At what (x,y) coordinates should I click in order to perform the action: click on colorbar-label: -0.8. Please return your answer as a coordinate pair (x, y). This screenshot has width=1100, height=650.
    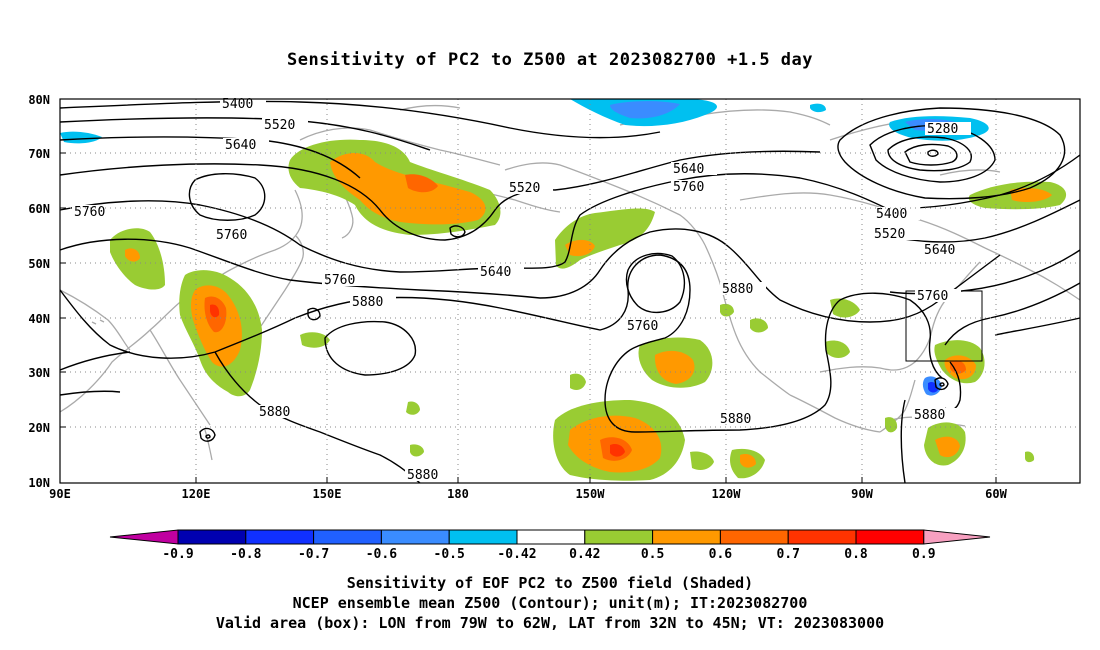
    Looking at the image, I should click on (245, 554).